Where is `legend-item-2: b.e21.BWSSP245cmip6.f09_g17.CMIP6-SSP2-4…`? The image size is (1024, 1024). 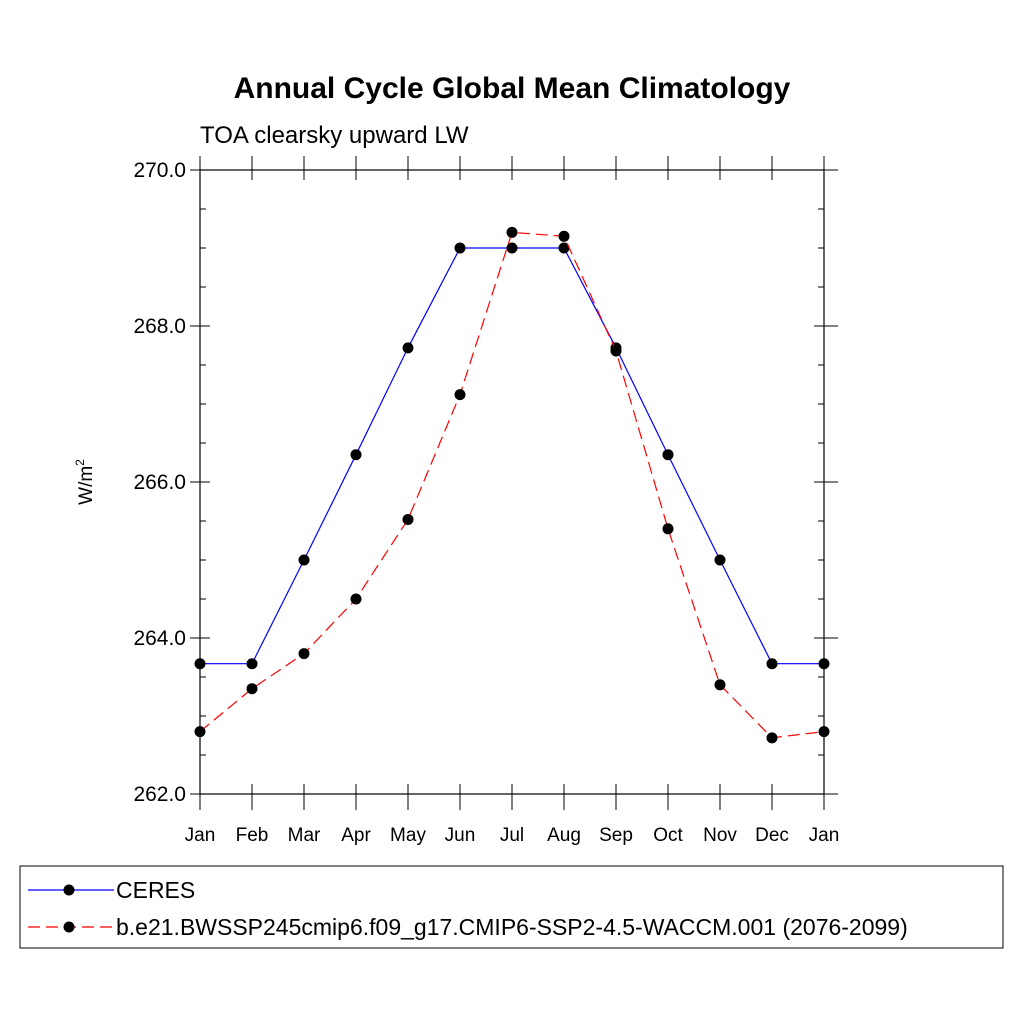 legend-item-2: b.e21.BWSSP245cmip6.f09_g17.CMIP6-SSP2-4… is located at coordinates (468, 927).